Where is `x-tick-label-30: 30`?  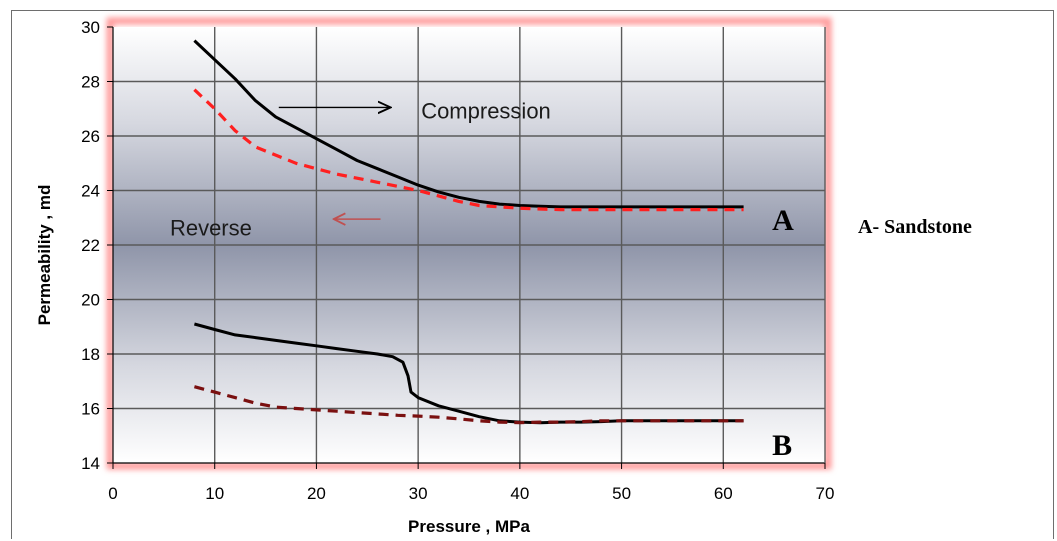
x-tick-label-30: 30 is located at coordinates (418, 493).